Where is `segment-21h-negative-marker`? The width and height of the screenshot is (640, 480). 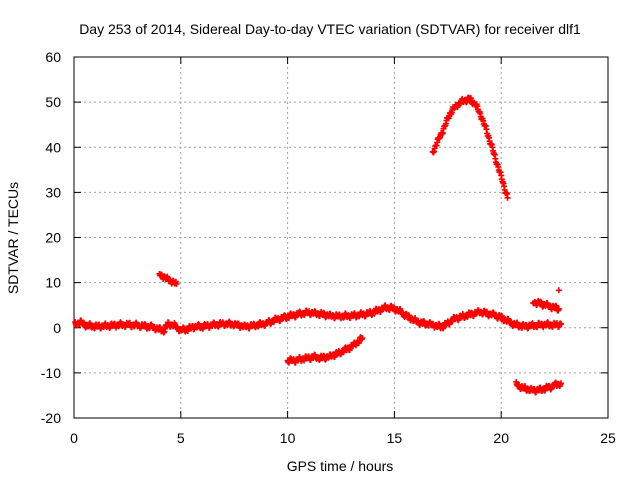 segment-21h-negative-marker is located at coordinates (561, 383).